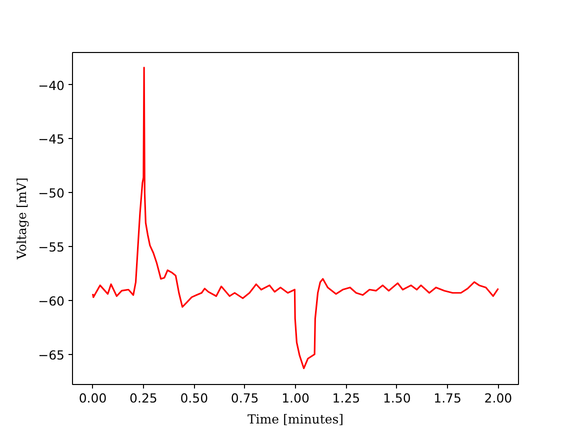 The height and width of the screenshot is (432, 576). Describe the element at coordinates (498, 398) in the screenshot. I see `x-tick-label: 2.00` at that location.